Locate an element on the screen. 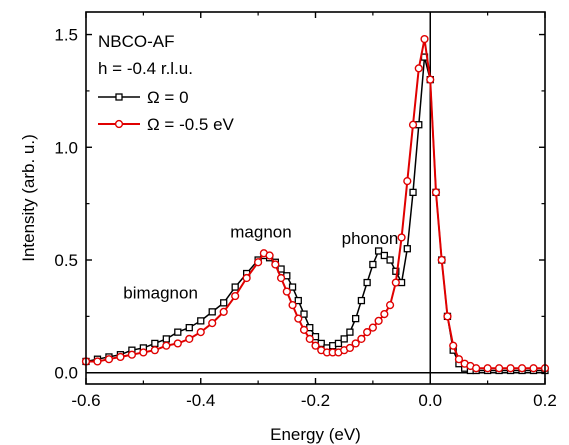 The width and height of the screenshot is (569, 445). x-tick-label: 0.0 is located at coordinates (430, 400).